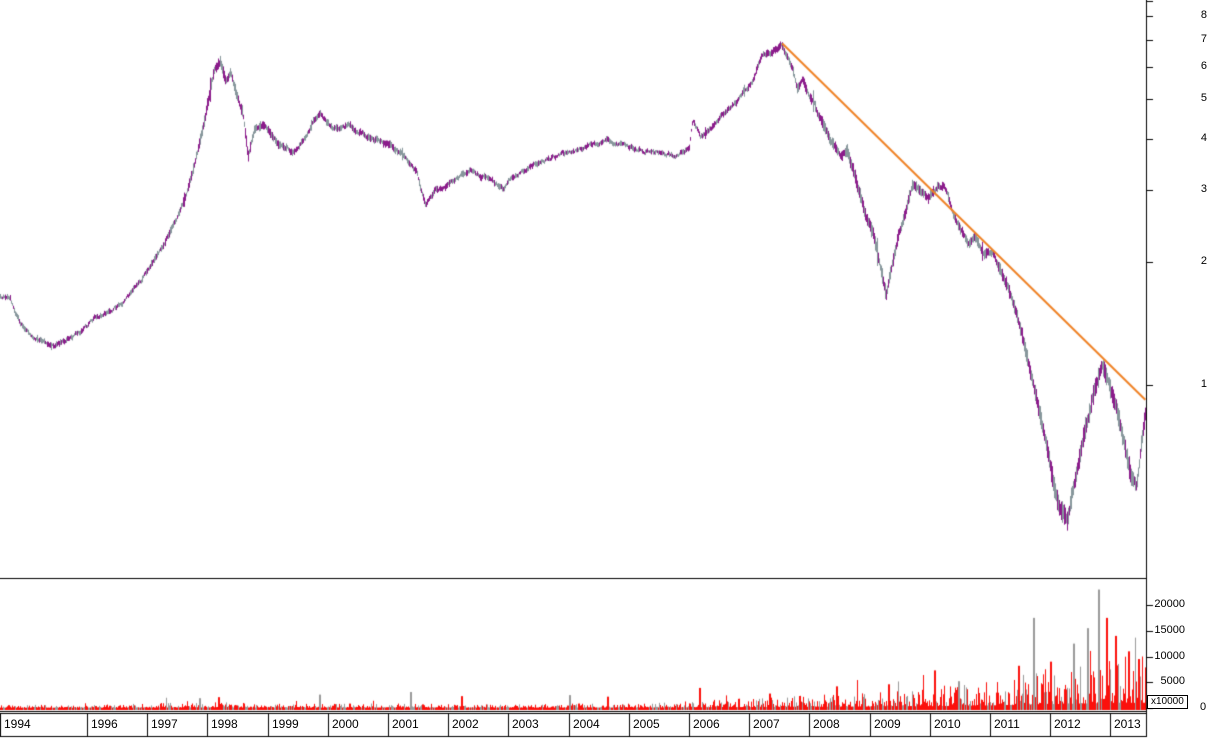 The width and height of the screenshot is (1220, 739). I want to click on year-label: 1994, so click(17, 724).